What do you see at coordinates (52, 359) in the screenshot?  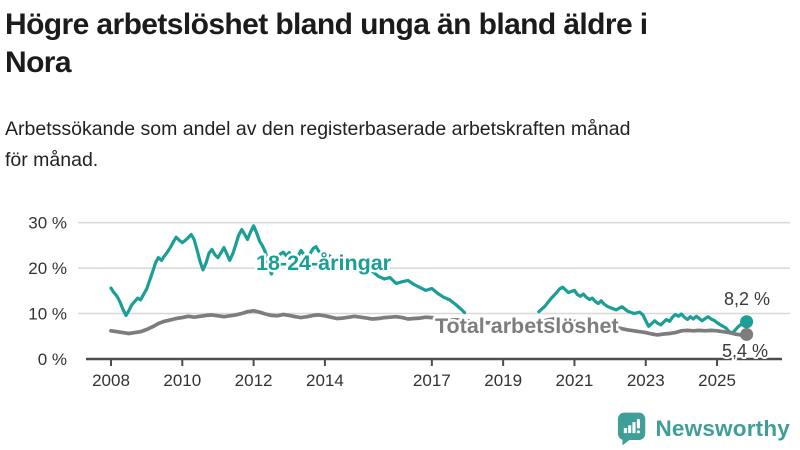 I see `y-tick-label: 0 %` at bounding box center [52, 359].